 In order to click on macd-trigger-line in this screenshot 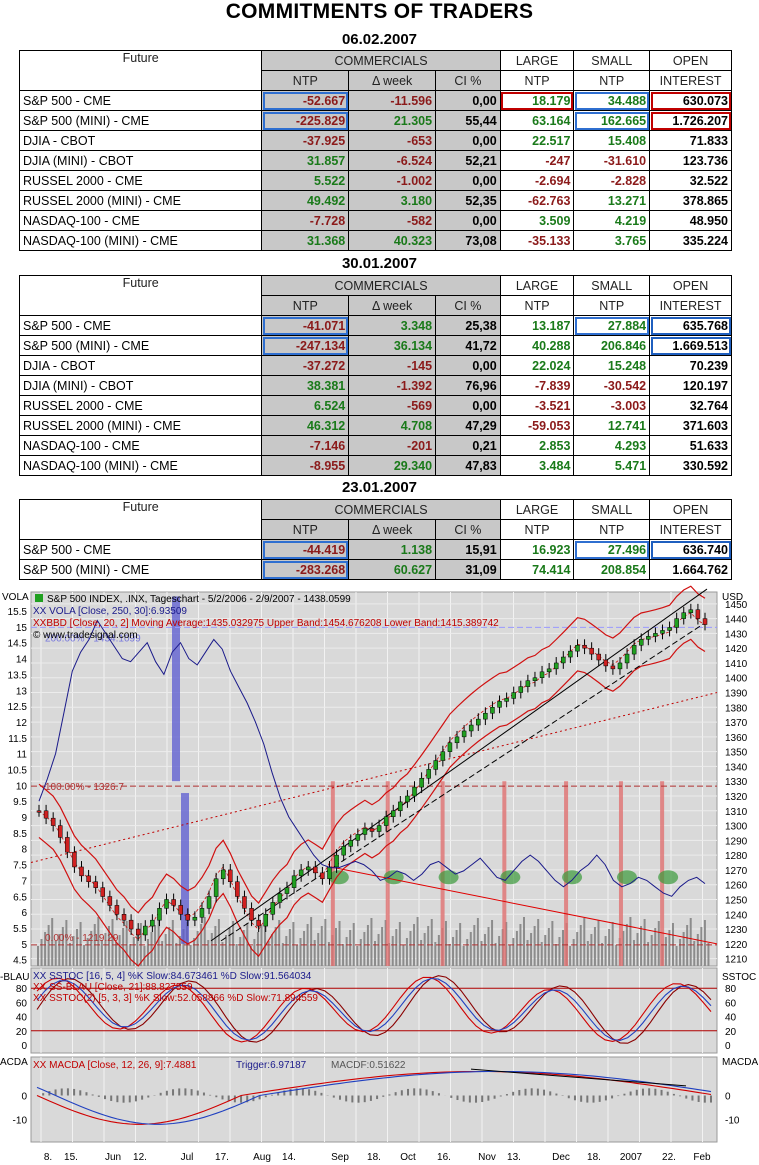, I will do `click(374, 1097)`.